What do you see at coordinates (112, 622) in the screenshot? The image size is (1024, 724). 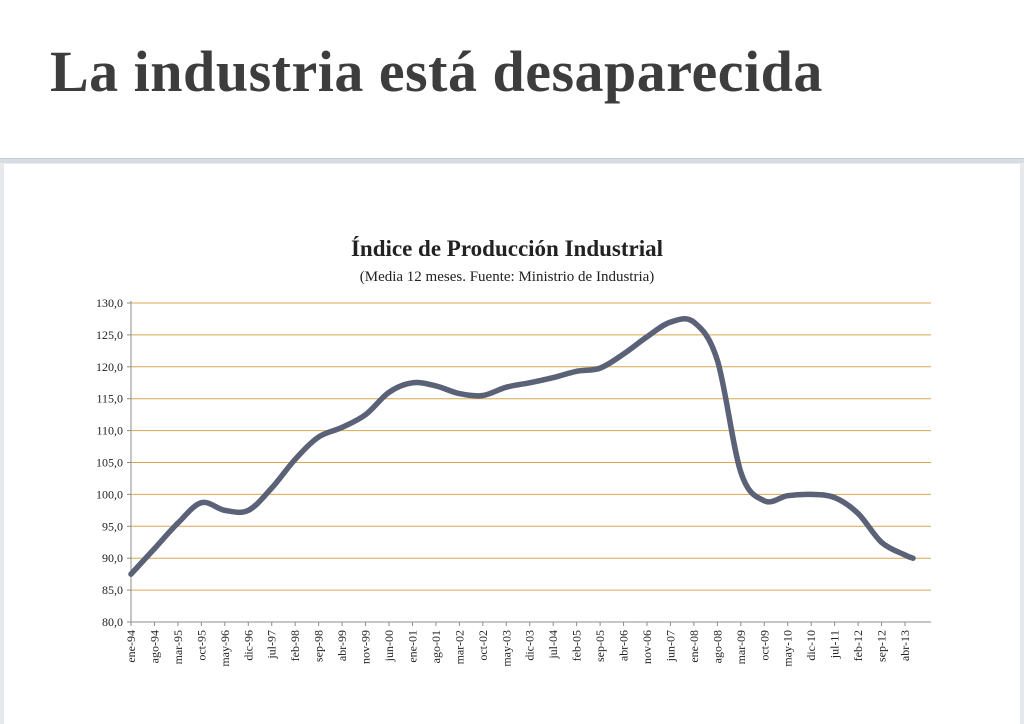 I see `y-tick-label: 80,0` at bounding box center [112, 622].